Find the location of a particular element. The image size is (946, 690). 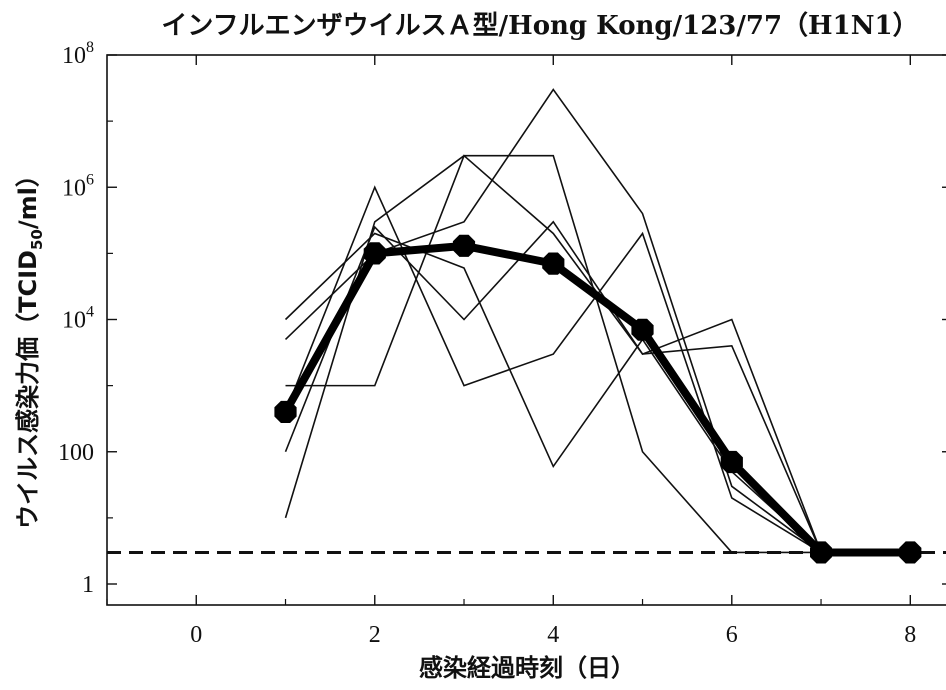

x-axis-label: 感染経過時刻（日） is located at coordinates (527, 668).